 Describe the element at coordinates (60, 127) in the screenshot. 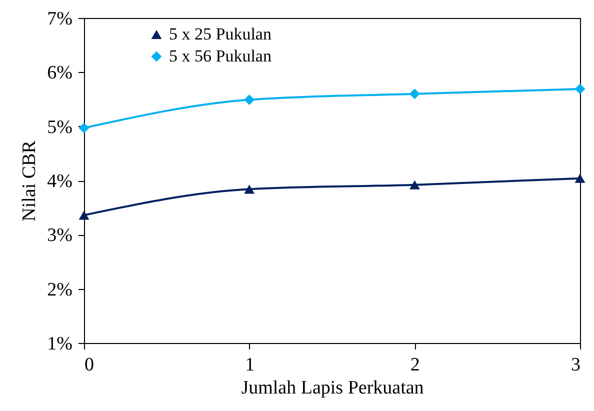

I see `y-tick-label: 5%` at that location.